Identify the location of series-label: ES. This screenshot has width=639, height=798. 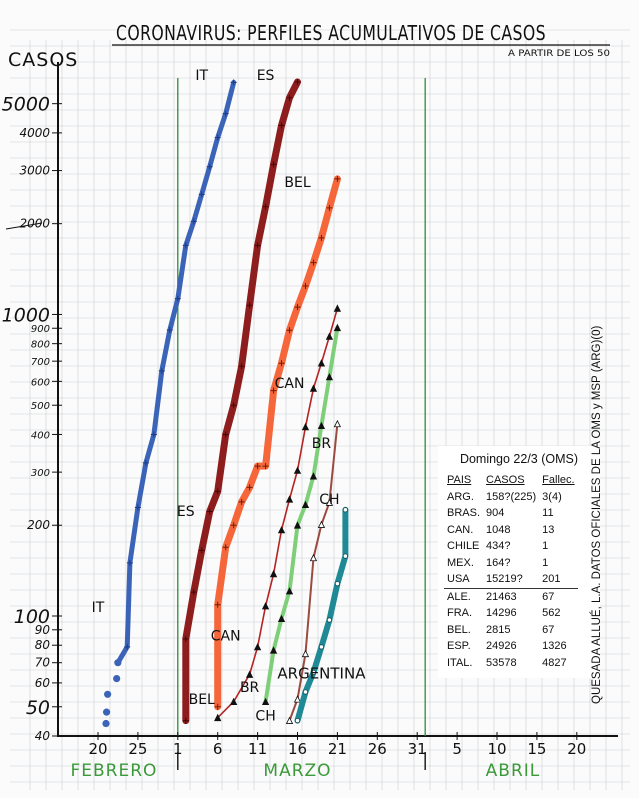
(266, 76).